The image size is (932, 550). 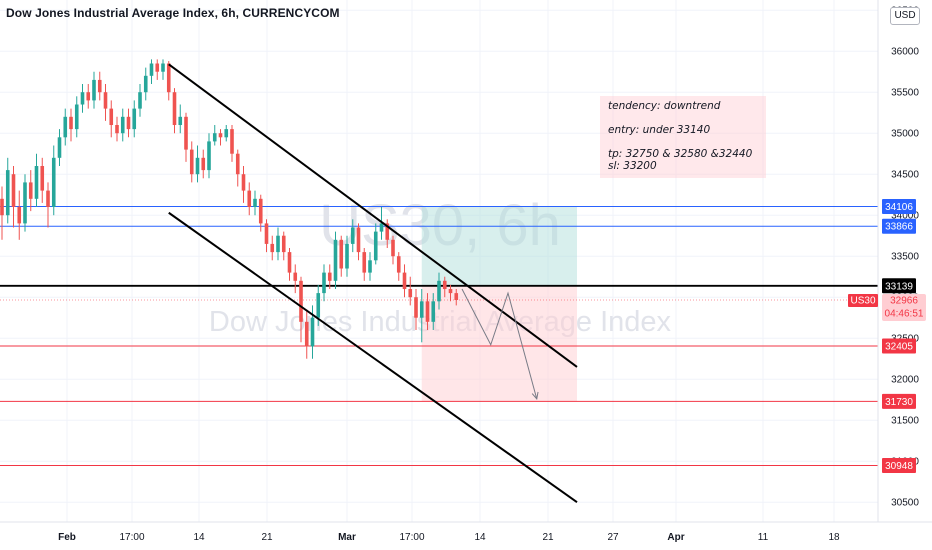 I want to click on time-axis: Feb 17:00 14 21 Mar 17:00 14 21 27 Apr 11 18, so click(x=466, y=535).